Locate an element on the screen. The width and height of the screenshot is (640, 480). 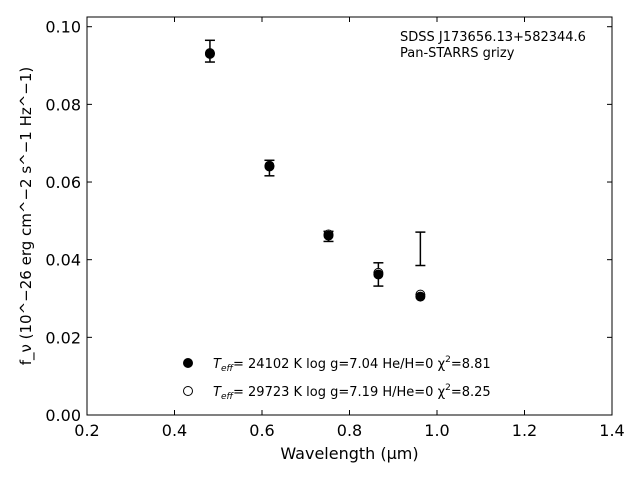
legend-2-sup: 2 is located at coordinates (448, 388).